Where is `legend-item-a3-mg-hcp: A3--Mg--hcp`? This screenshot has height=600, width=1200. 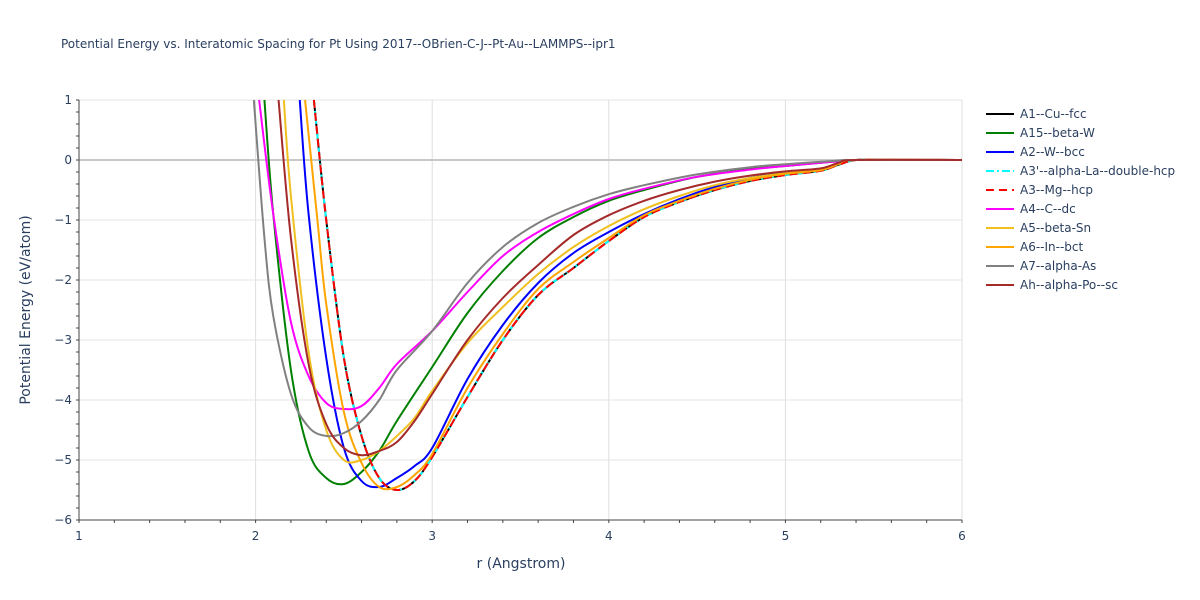
legend-item-a3-mg-hcp: A3--Mg--hcp is located at coordinates (1039, 190).